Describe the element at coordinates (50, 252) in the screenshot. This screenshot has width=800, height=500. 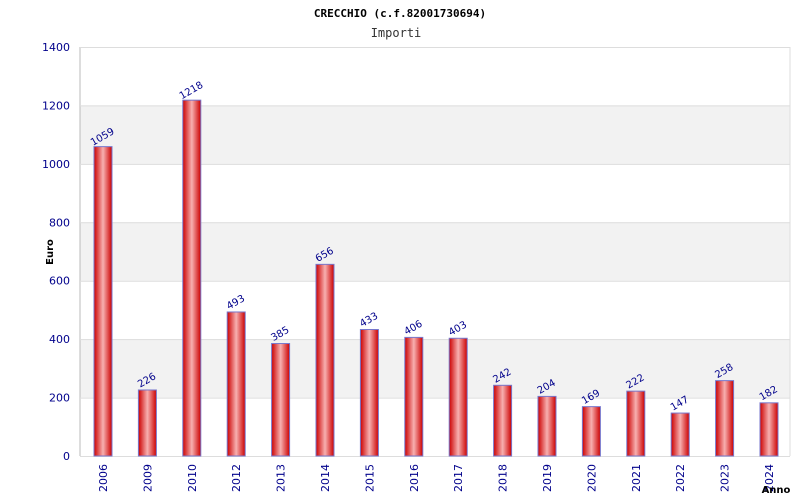
I see `y-axis-label: Euro` at that location.